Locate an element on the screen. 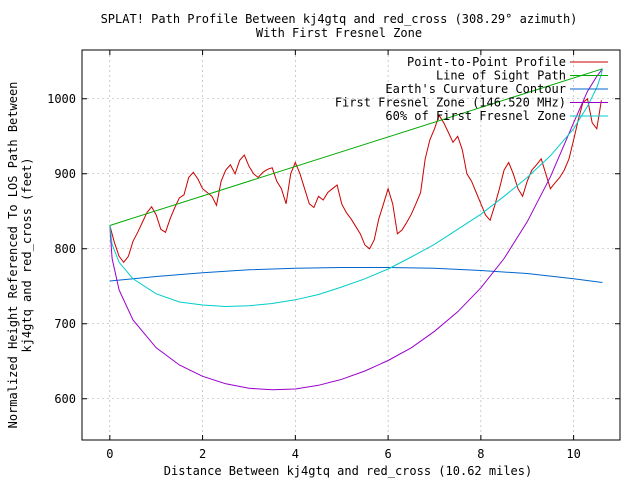 Image resolution: width=640 pixels, height=480 pixels. y-axis-label-line2: kj4gtq and red_cross (feet) is located at coordinates (27, 254).